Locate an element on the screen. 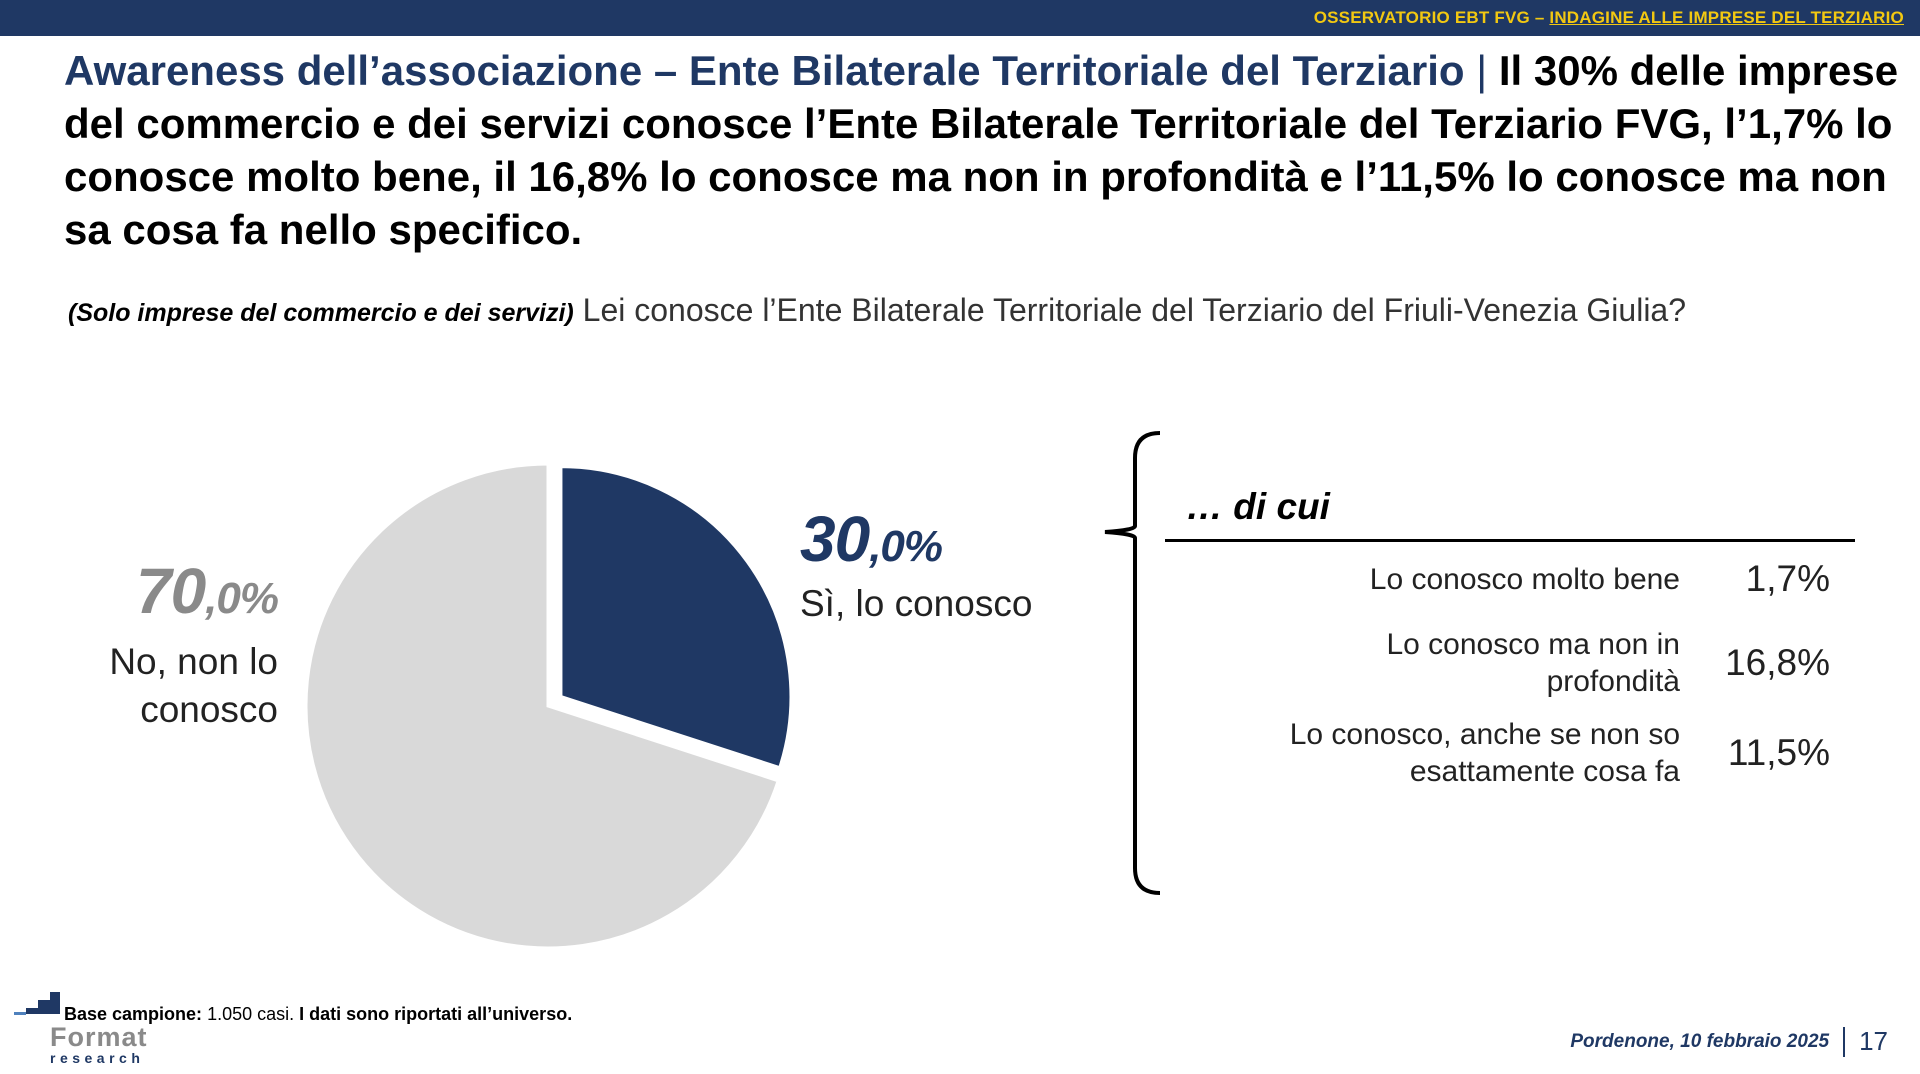 The height and width of the screenshot is (1074, 1920). breakdown-row-label-line: profondità is located at coordinates (1613, 681).